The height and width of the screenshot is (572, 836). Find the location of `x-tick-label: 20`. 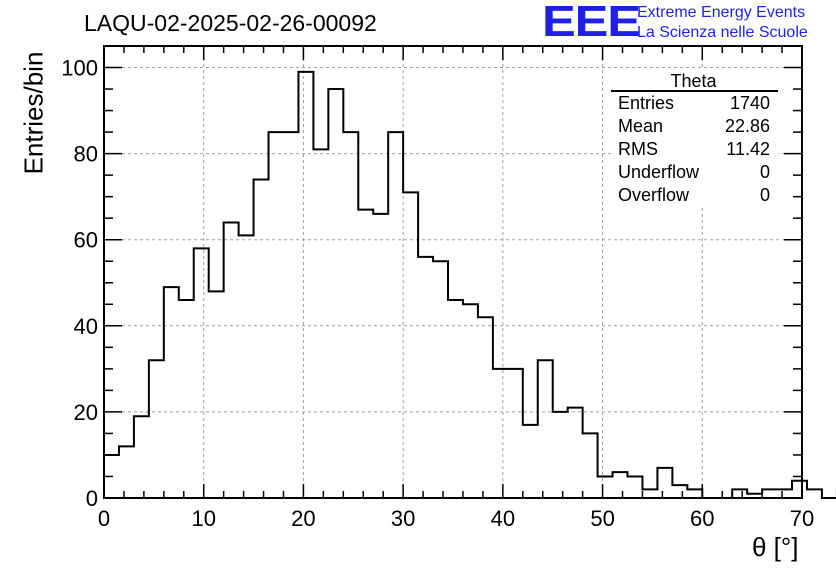

x-tick-label: 20 is located at coordinates (303, 518).